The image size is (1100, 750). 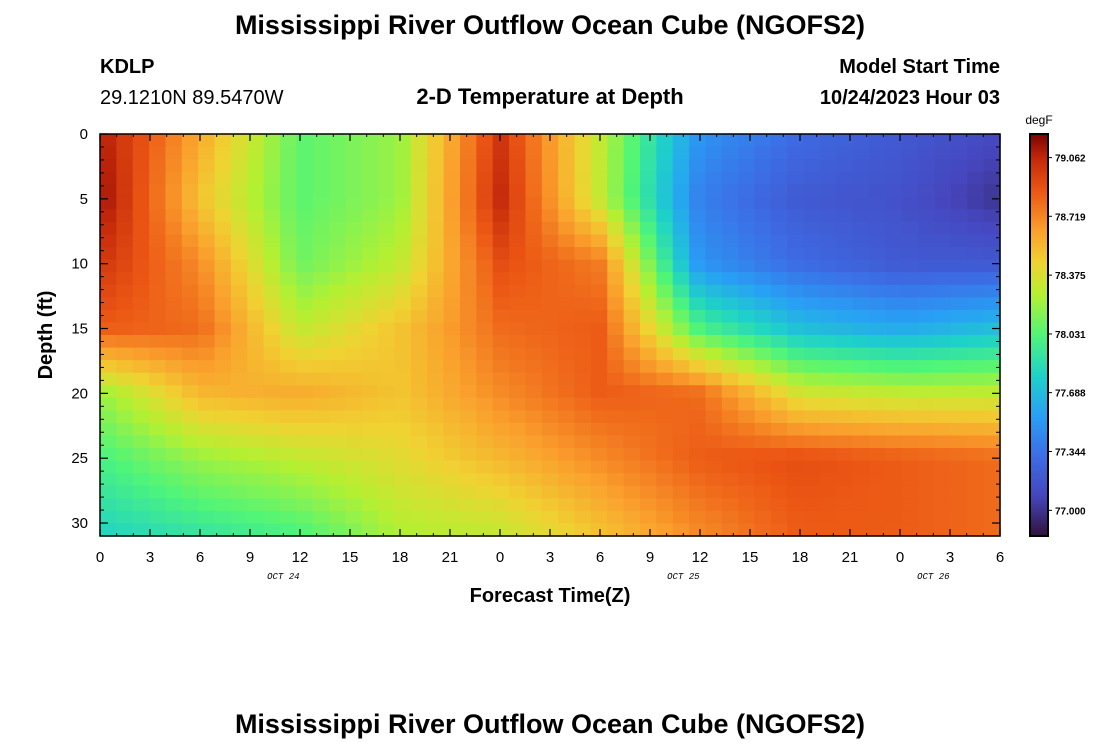 What do you see at coordinates (550, 96) in the screenshot?
I see `chart-subtitle: 2-D Temperature at Depth` at bounding box center [550, 96].